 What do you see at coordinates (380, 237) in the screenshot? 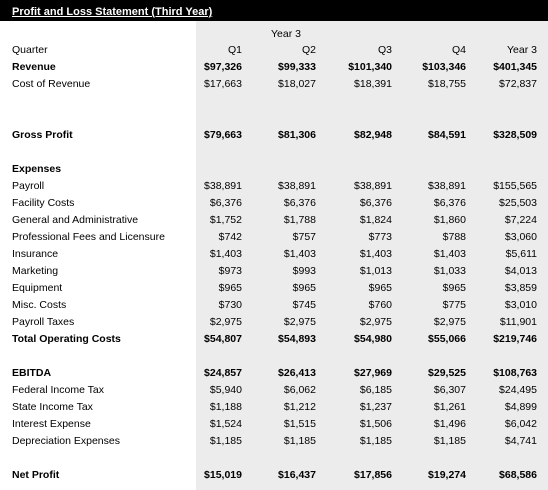
I see `cell-professional-fees-and-licensure-q3: $773` at bounding box center [380, 237].